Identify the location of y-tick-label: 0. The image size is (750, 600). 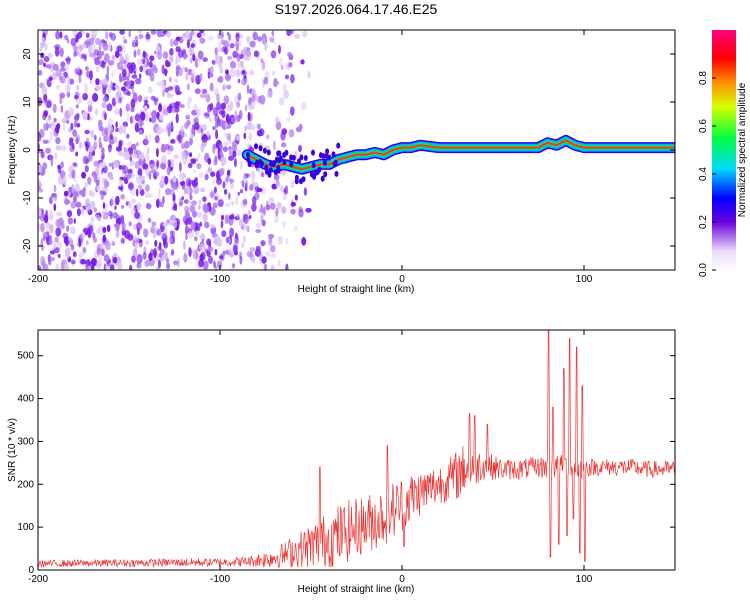
(31, 570).